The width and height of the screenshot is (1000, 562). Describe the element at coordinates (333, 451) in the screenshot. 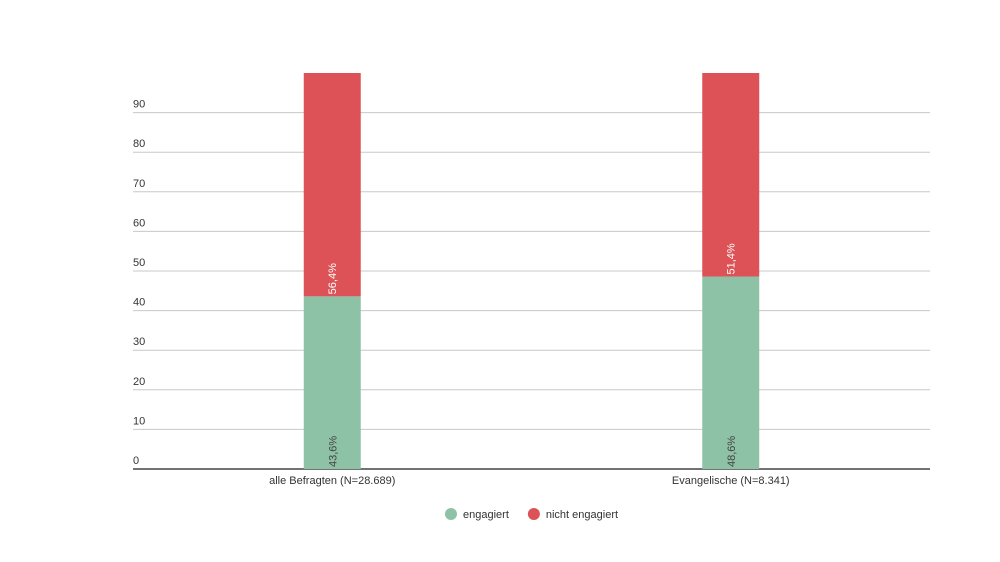

I see `value-label: 43,6%` at that location.